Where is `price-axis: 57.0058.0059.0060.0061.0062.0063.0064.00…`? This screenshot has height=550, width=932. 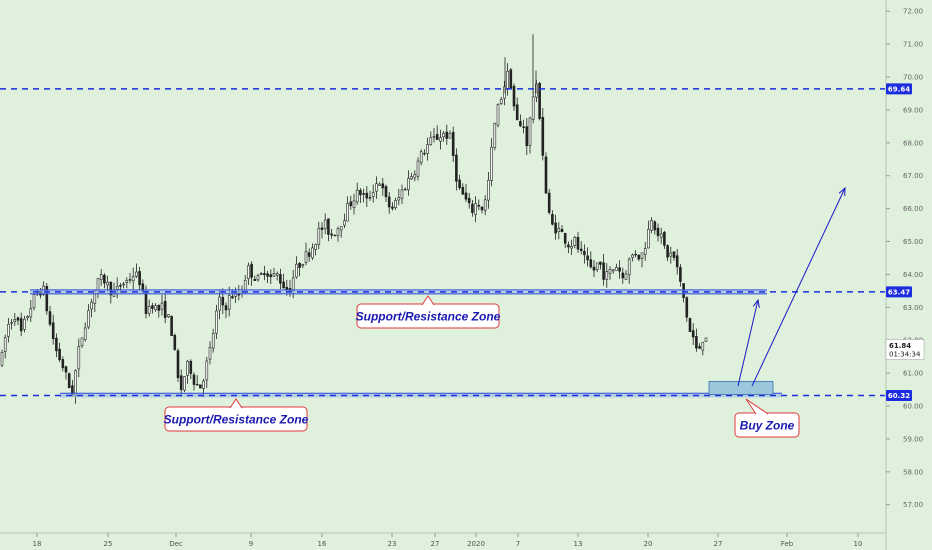 price-axis: 57.0058.0059.0060.0061.0062.0063.0064.00… is located at coordinates (908, 275).